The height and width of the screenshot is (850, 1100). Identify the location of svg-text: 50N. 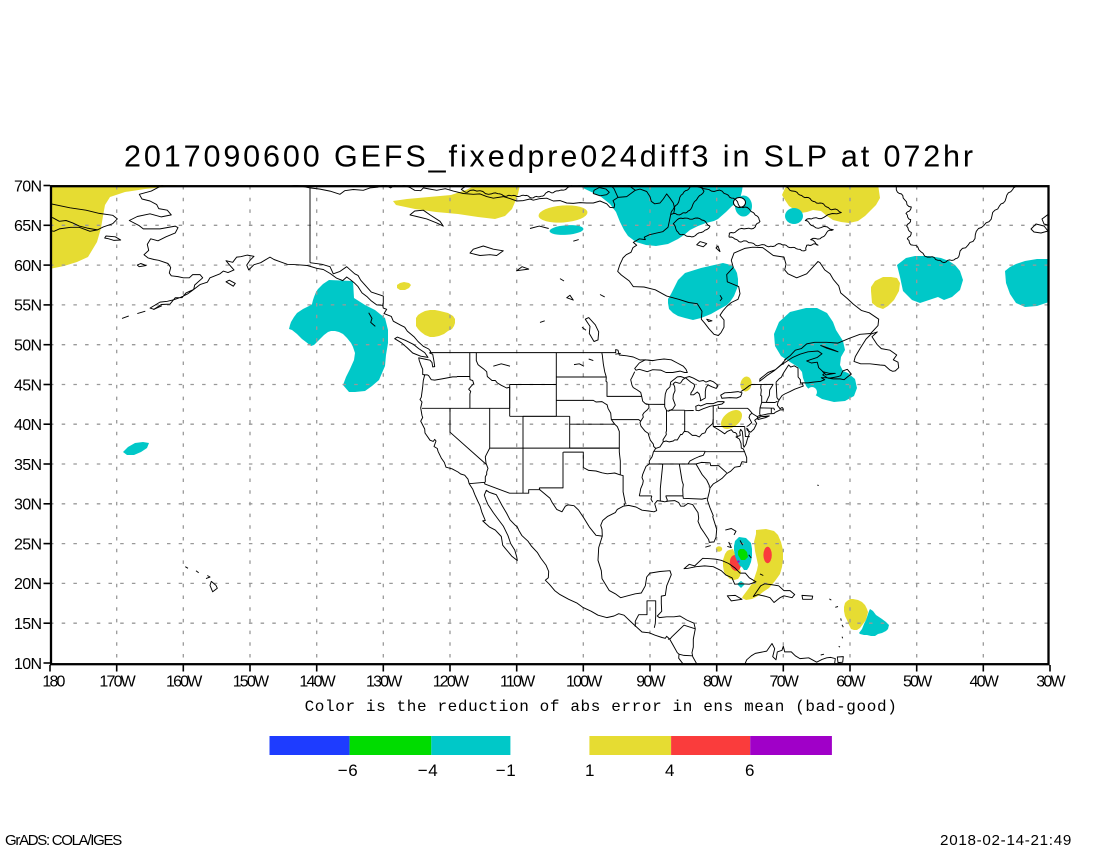
(28, 346).